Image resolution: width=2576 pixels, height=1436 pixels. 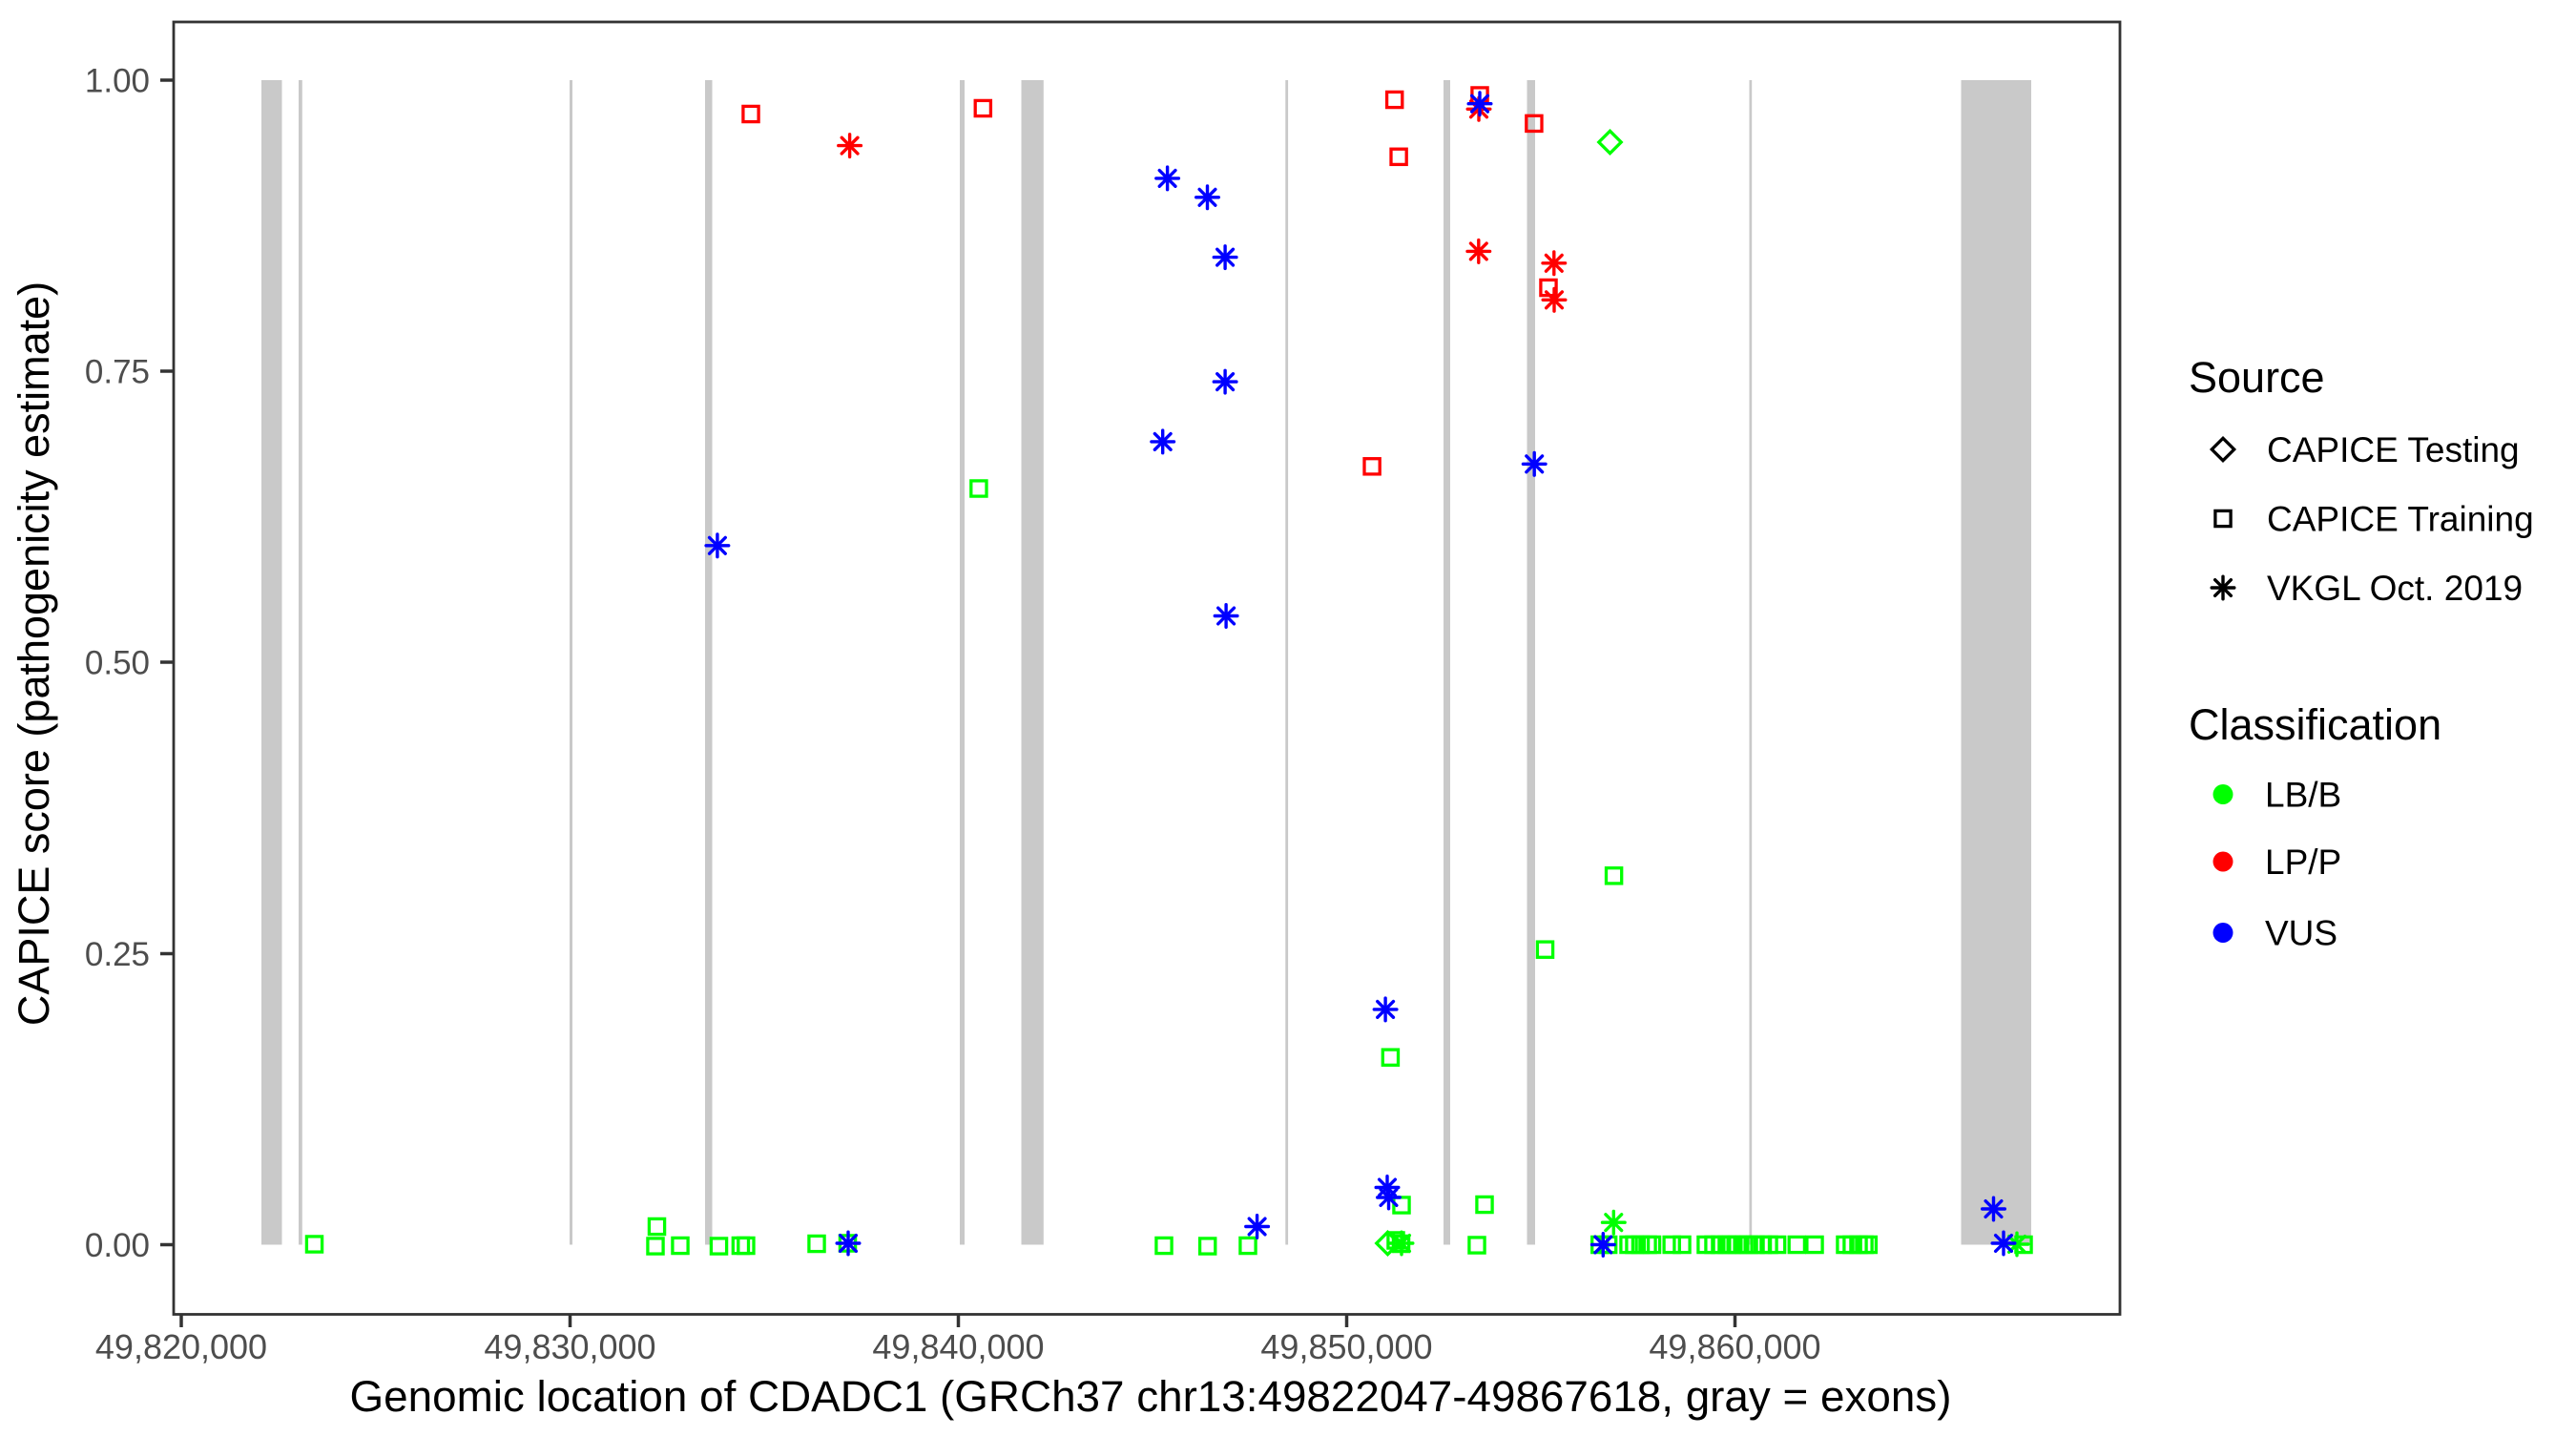 I want to click on svg-text: 0.50, so click(x=117, y=663).